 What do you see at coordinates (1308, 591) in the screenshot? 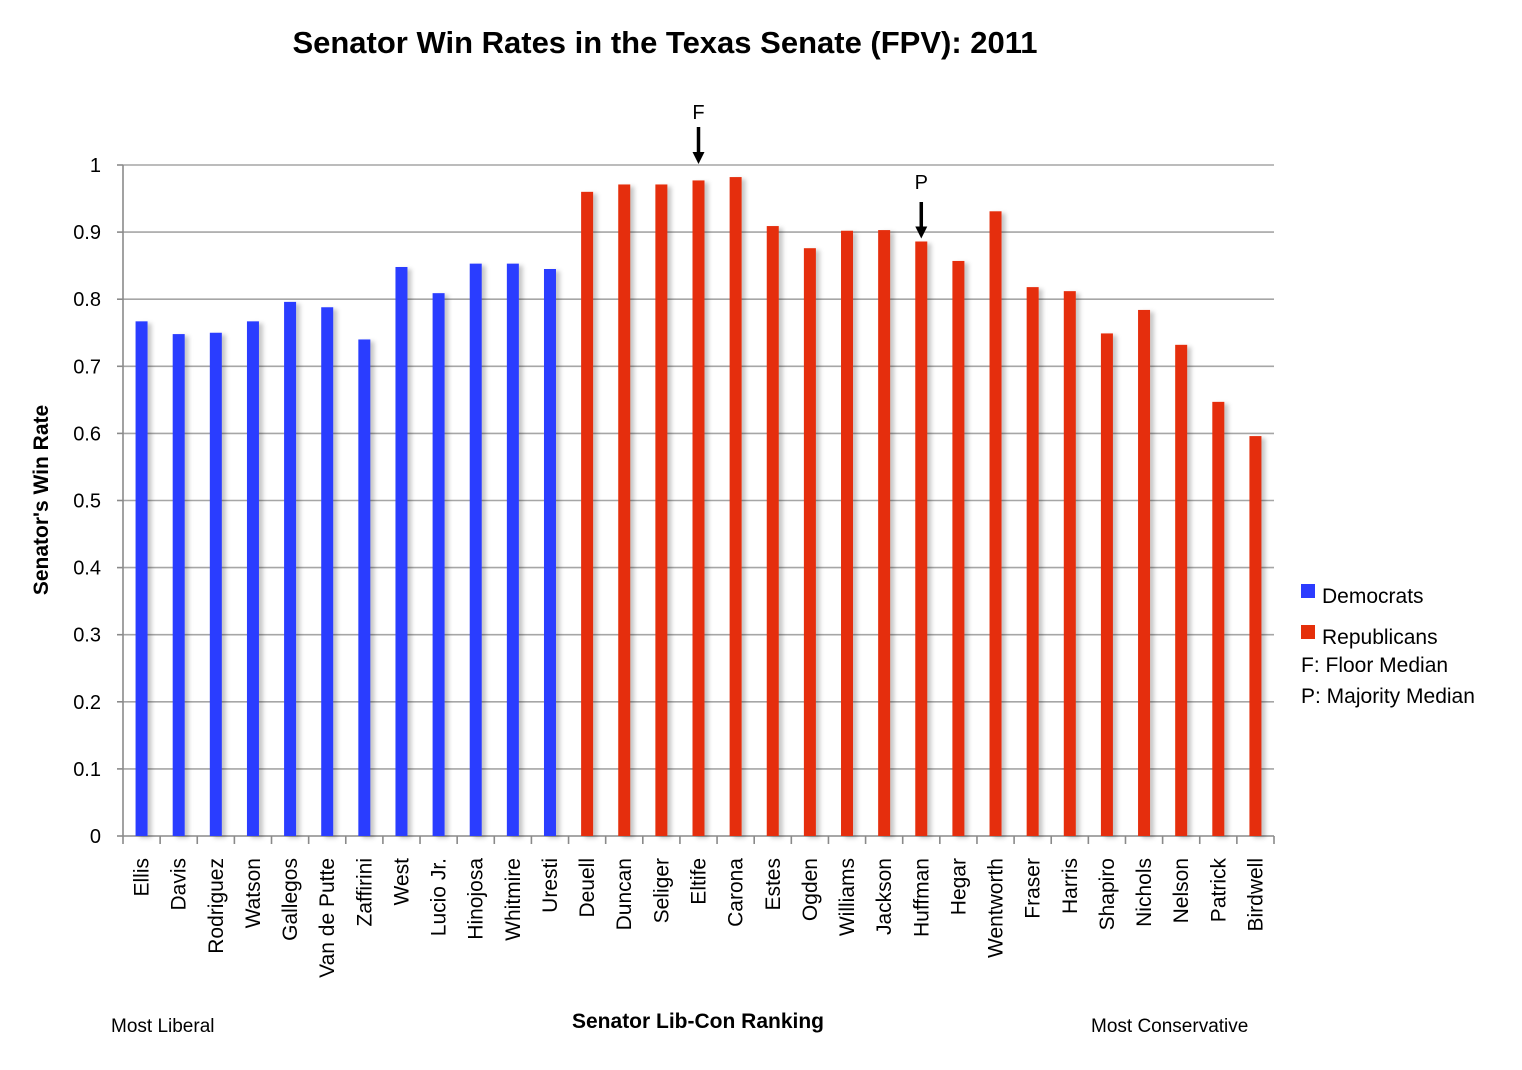
I see `legend-swatch-democrats` at bounding box center [1308, 591].